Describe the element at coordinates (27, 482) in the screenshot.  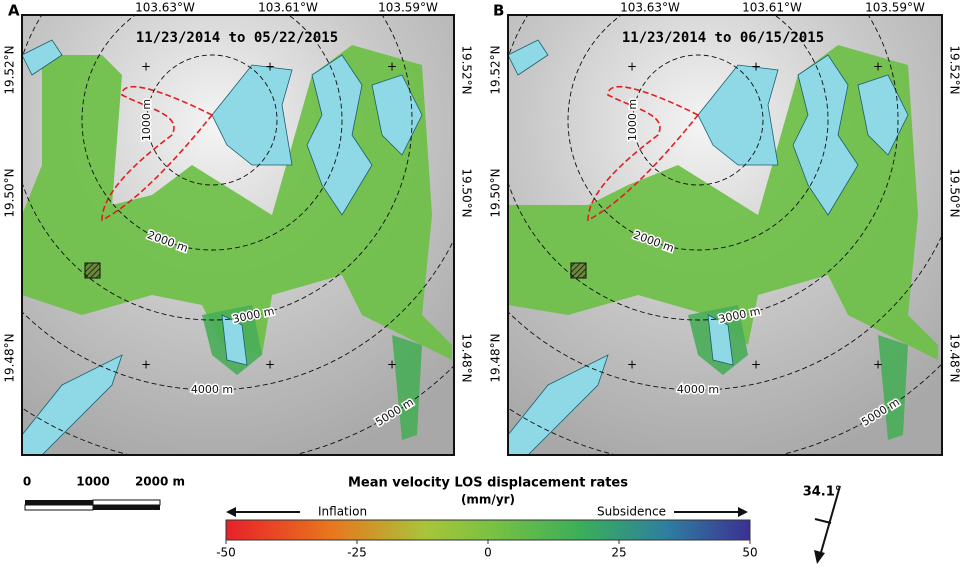
I see `scale-label: 0` at that location.